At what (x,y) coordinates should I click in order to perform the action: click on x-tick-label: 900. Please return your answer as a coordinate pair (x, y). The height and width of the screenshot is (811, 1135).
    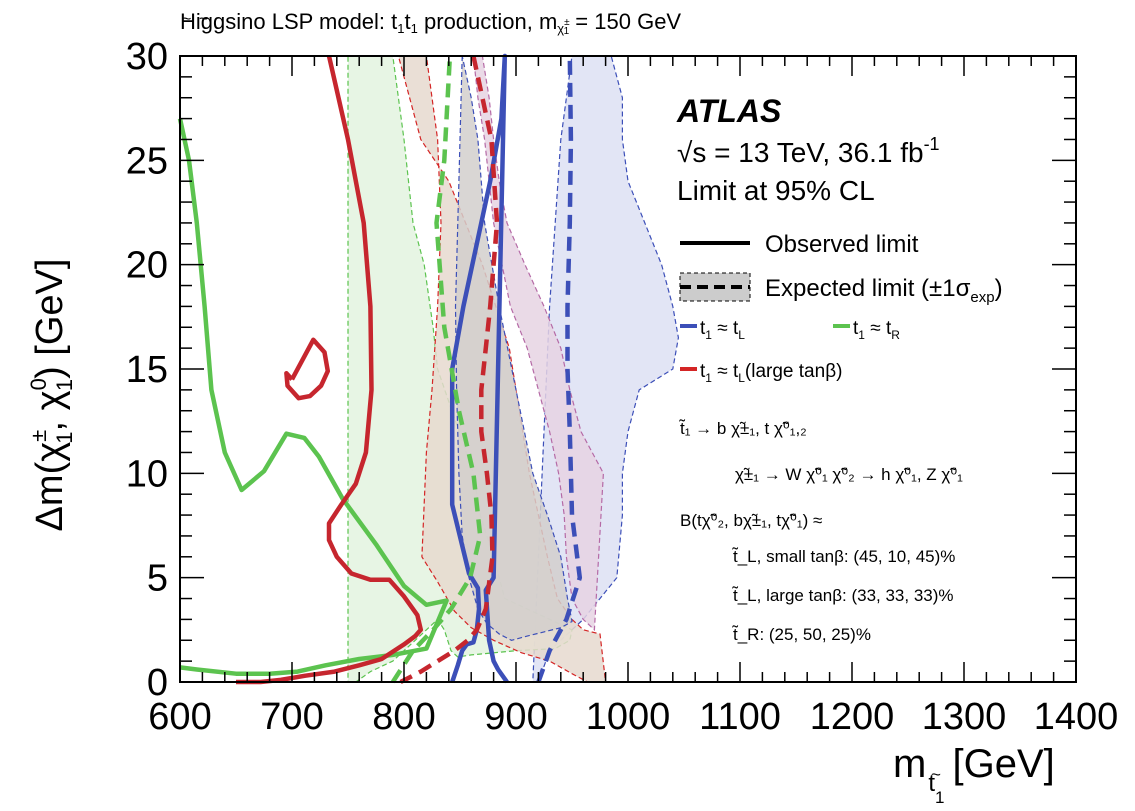
    Looking at the image, I should click on (515, 717).